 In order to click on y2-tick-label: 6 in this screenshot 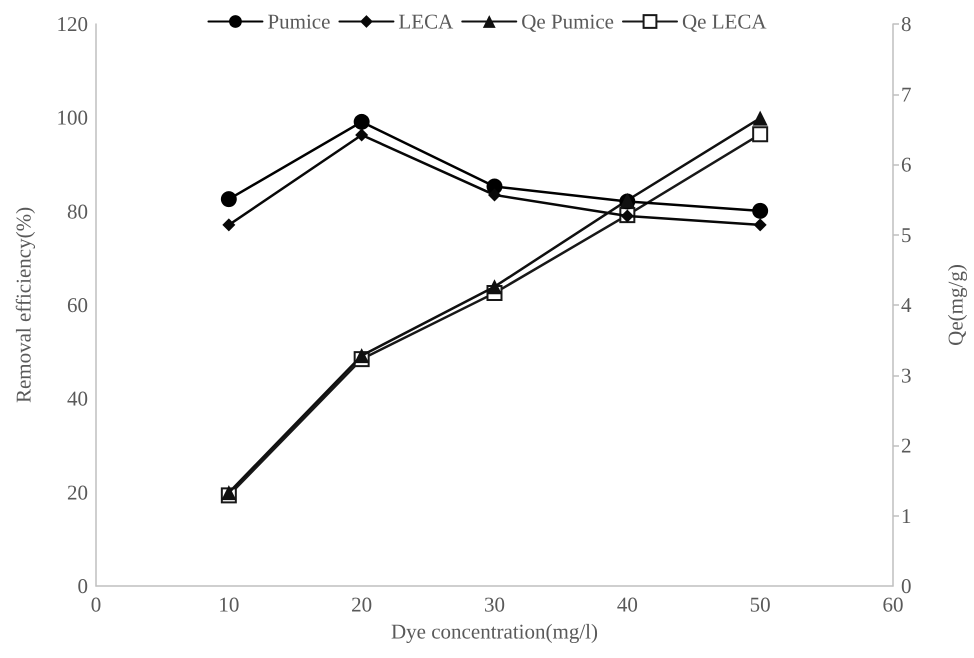, I will do `click(906, 164)`.